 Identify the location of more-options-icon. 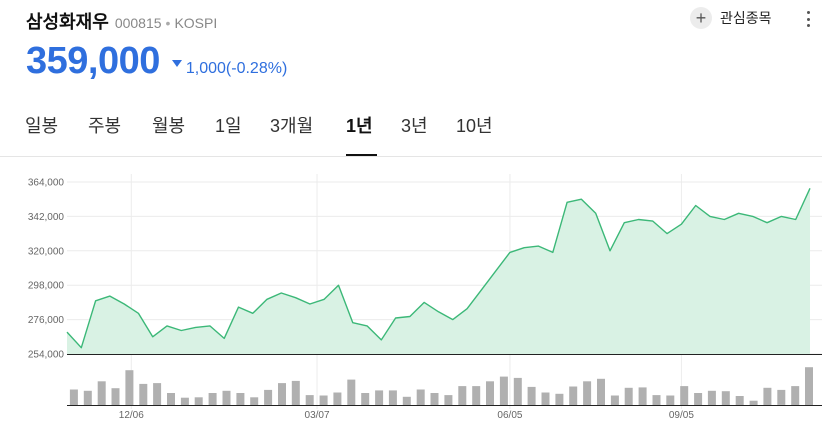
(808, 19).